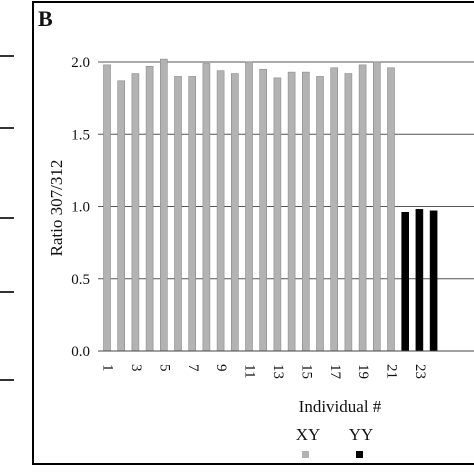  I want to click on adjacent-panel-ticks, so click(7, 218).